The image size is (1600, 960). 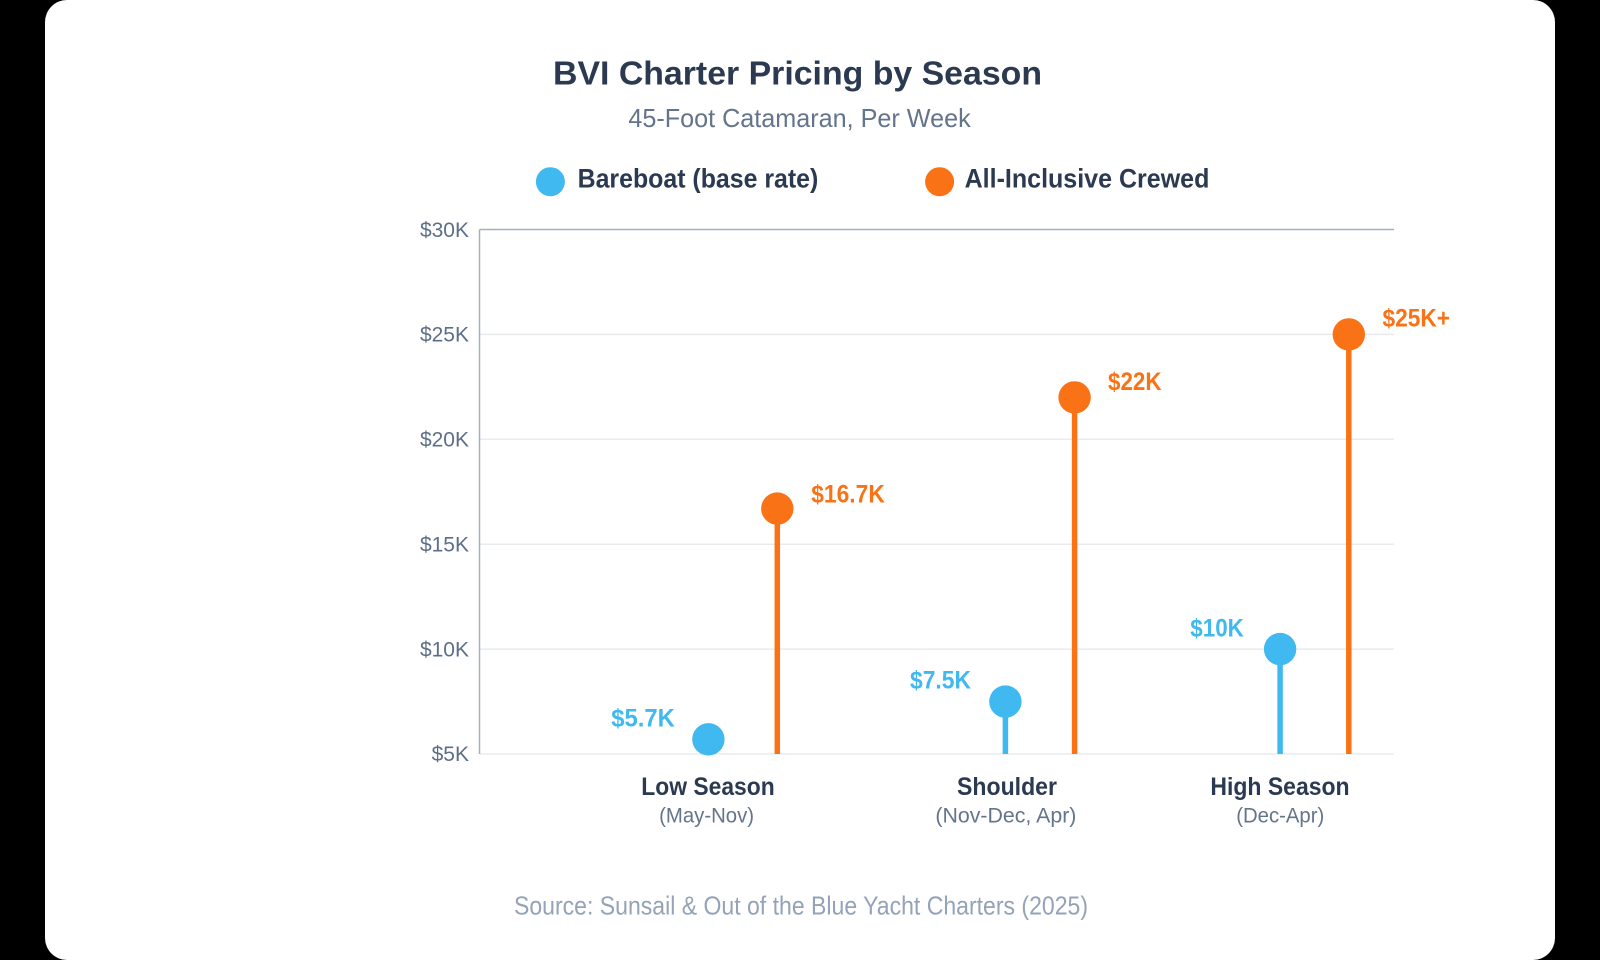 What do you see at coordinates (1417, 319) in the screenshot?
I see `svg-text: $25K+` at bounding box center [1417, 319].